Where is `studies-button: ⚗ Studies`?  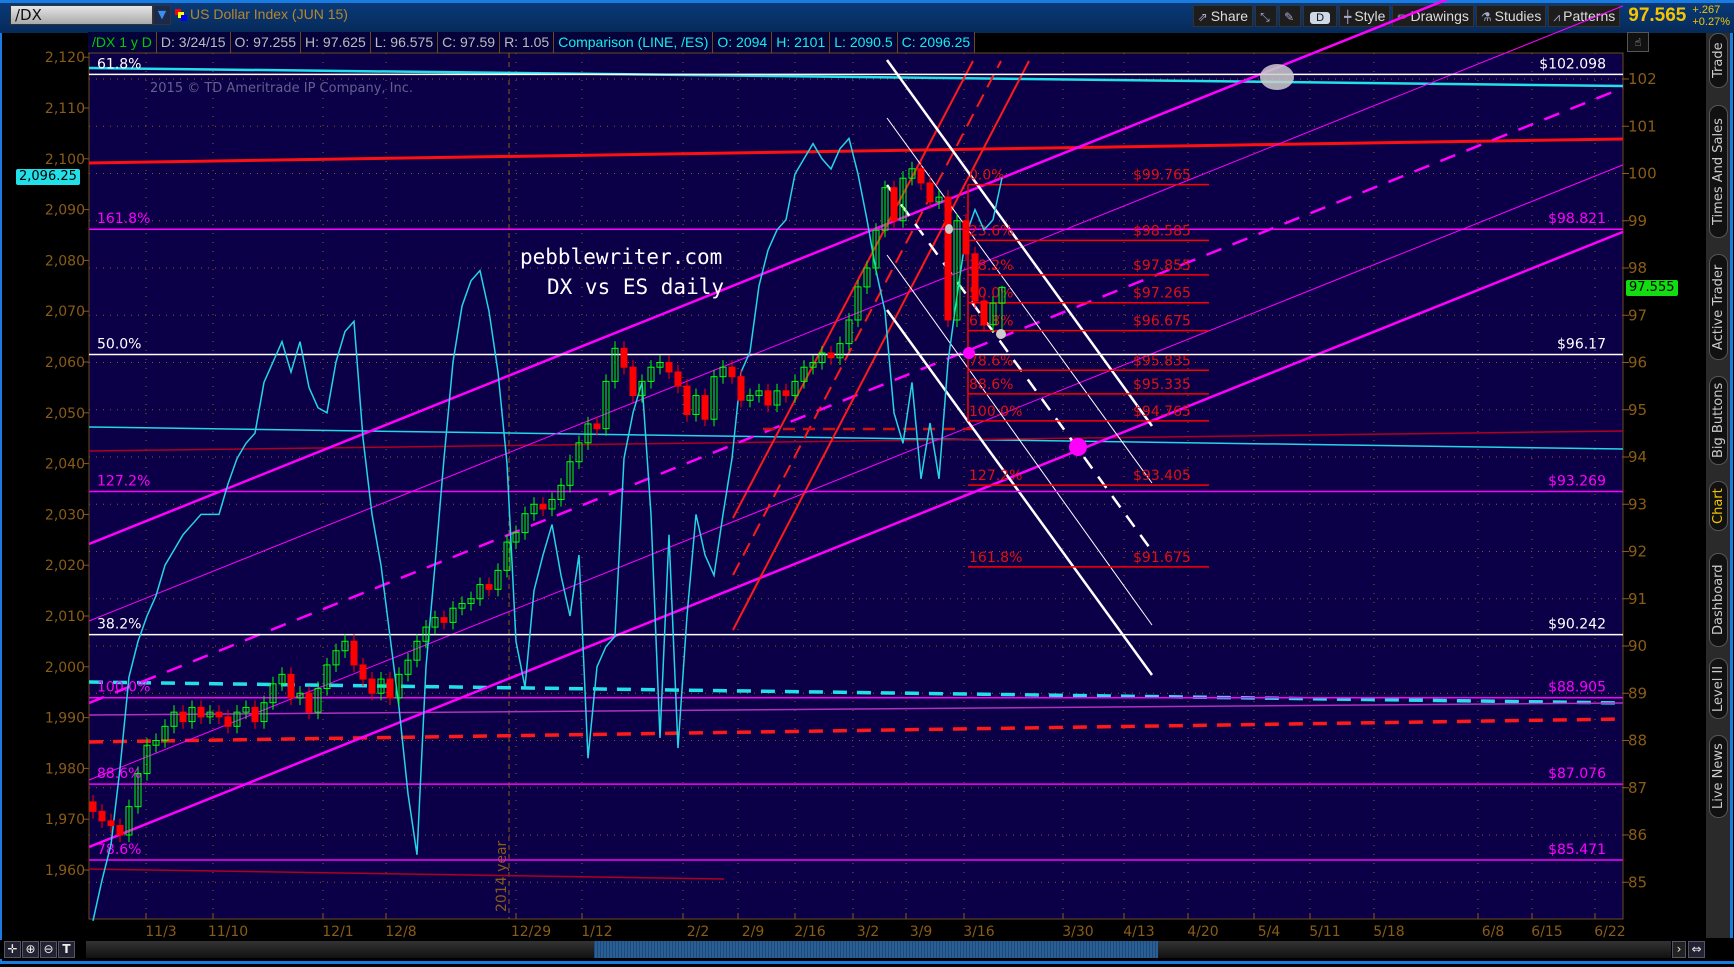
studies-button: ⚗ Studies is located at coordinates (1511, 16).